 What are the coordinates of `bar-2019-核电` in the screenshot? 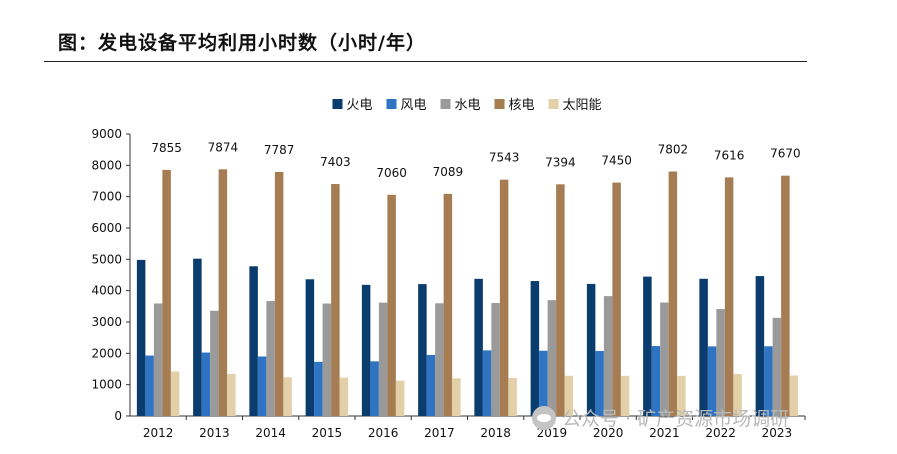 It's located at (560, 300).